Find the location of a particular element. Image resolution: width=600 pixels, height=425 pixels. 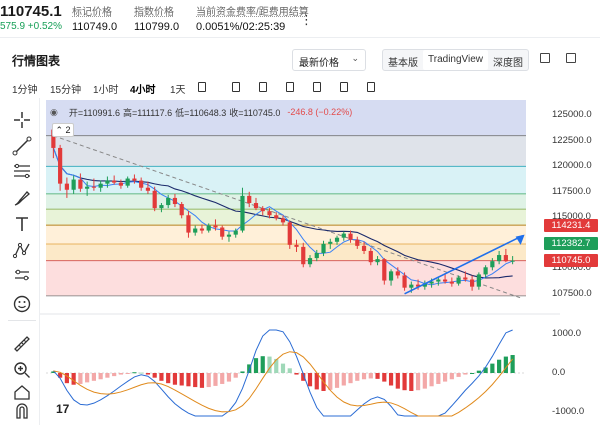

ruler-icon is located at coordinates (22, 344).